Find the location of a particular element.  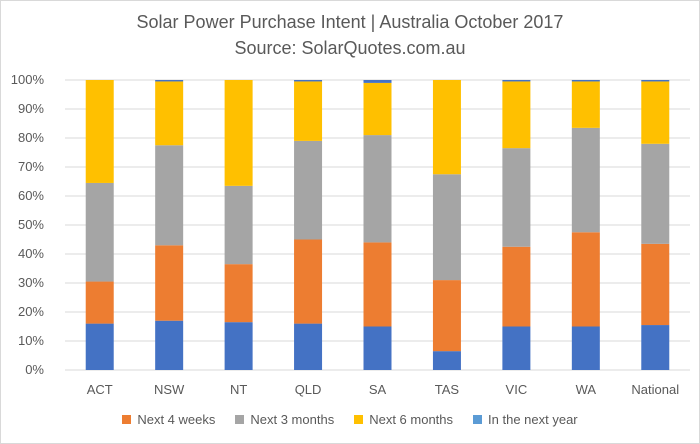

legend-label: In the next year is located at coordinates (533, 419).